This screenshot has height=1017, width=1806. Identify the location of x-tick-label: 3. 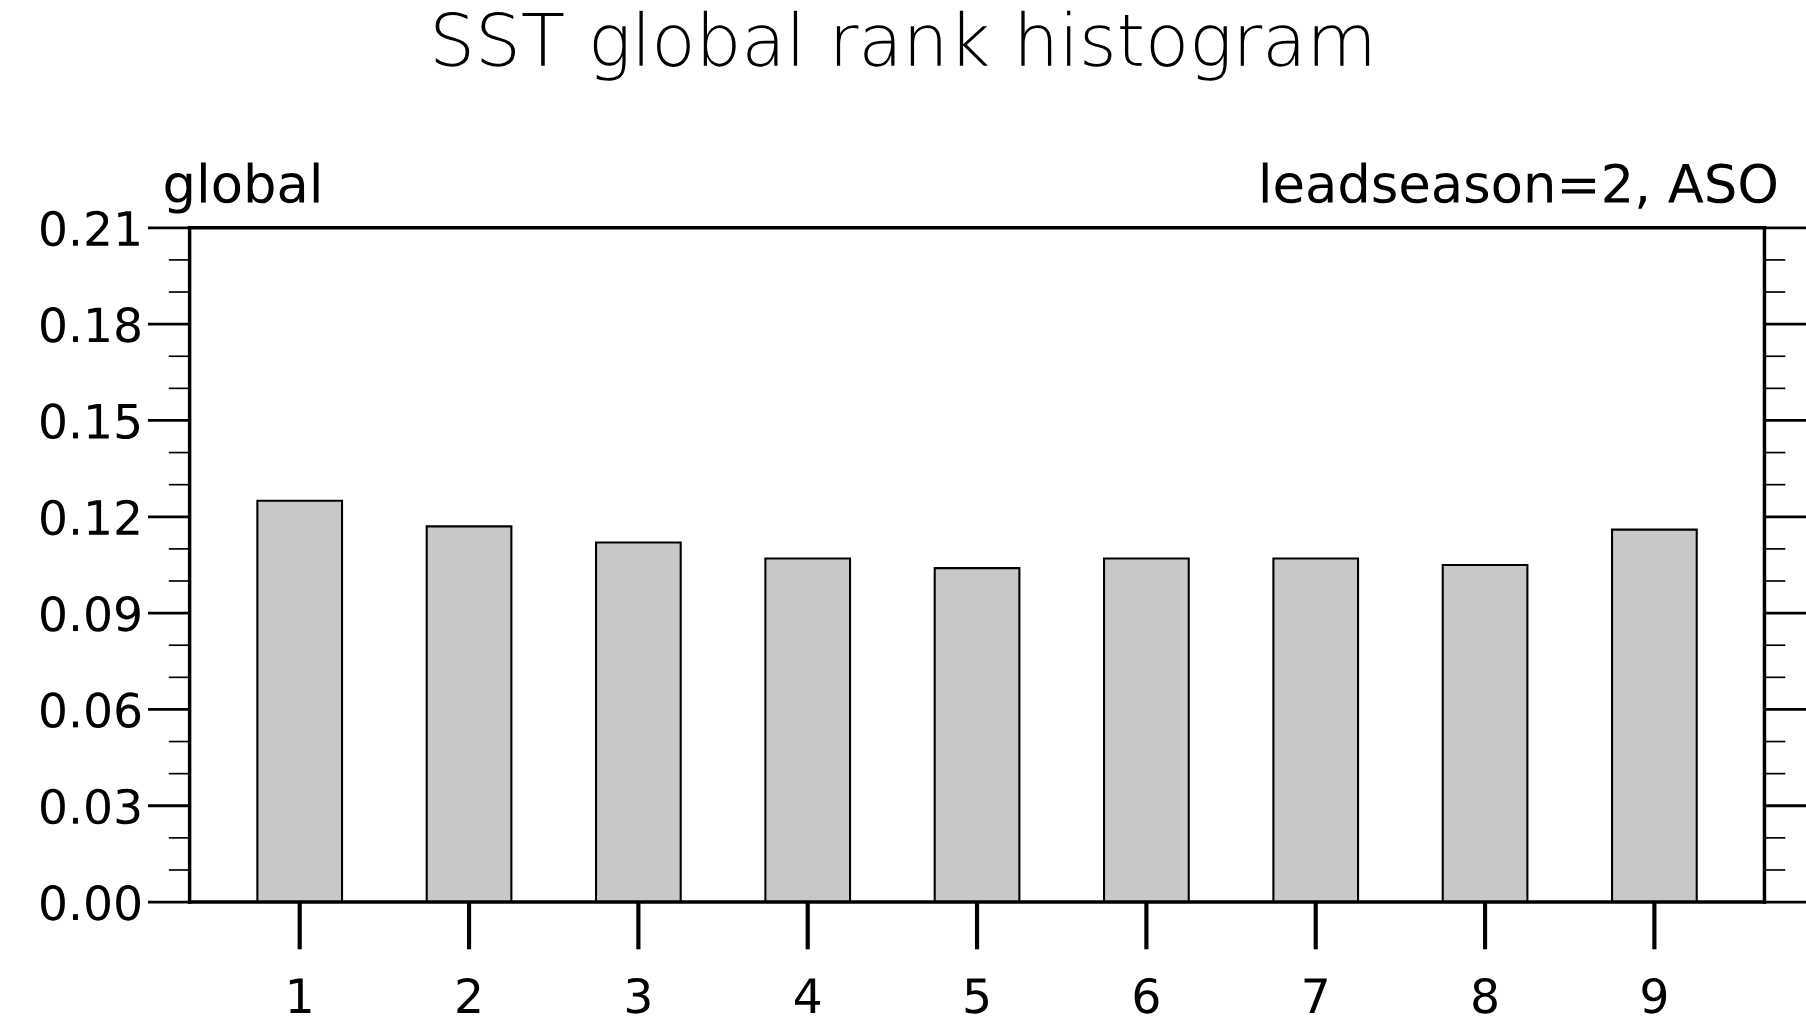
(638, 995).